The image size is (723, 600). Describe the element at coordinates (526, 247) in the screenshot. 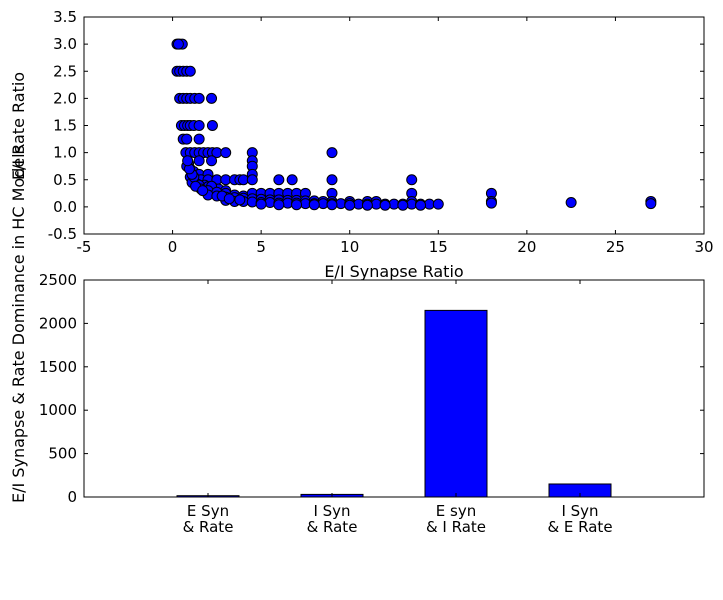

I see `scatter-xtick-label: 20` at that location.